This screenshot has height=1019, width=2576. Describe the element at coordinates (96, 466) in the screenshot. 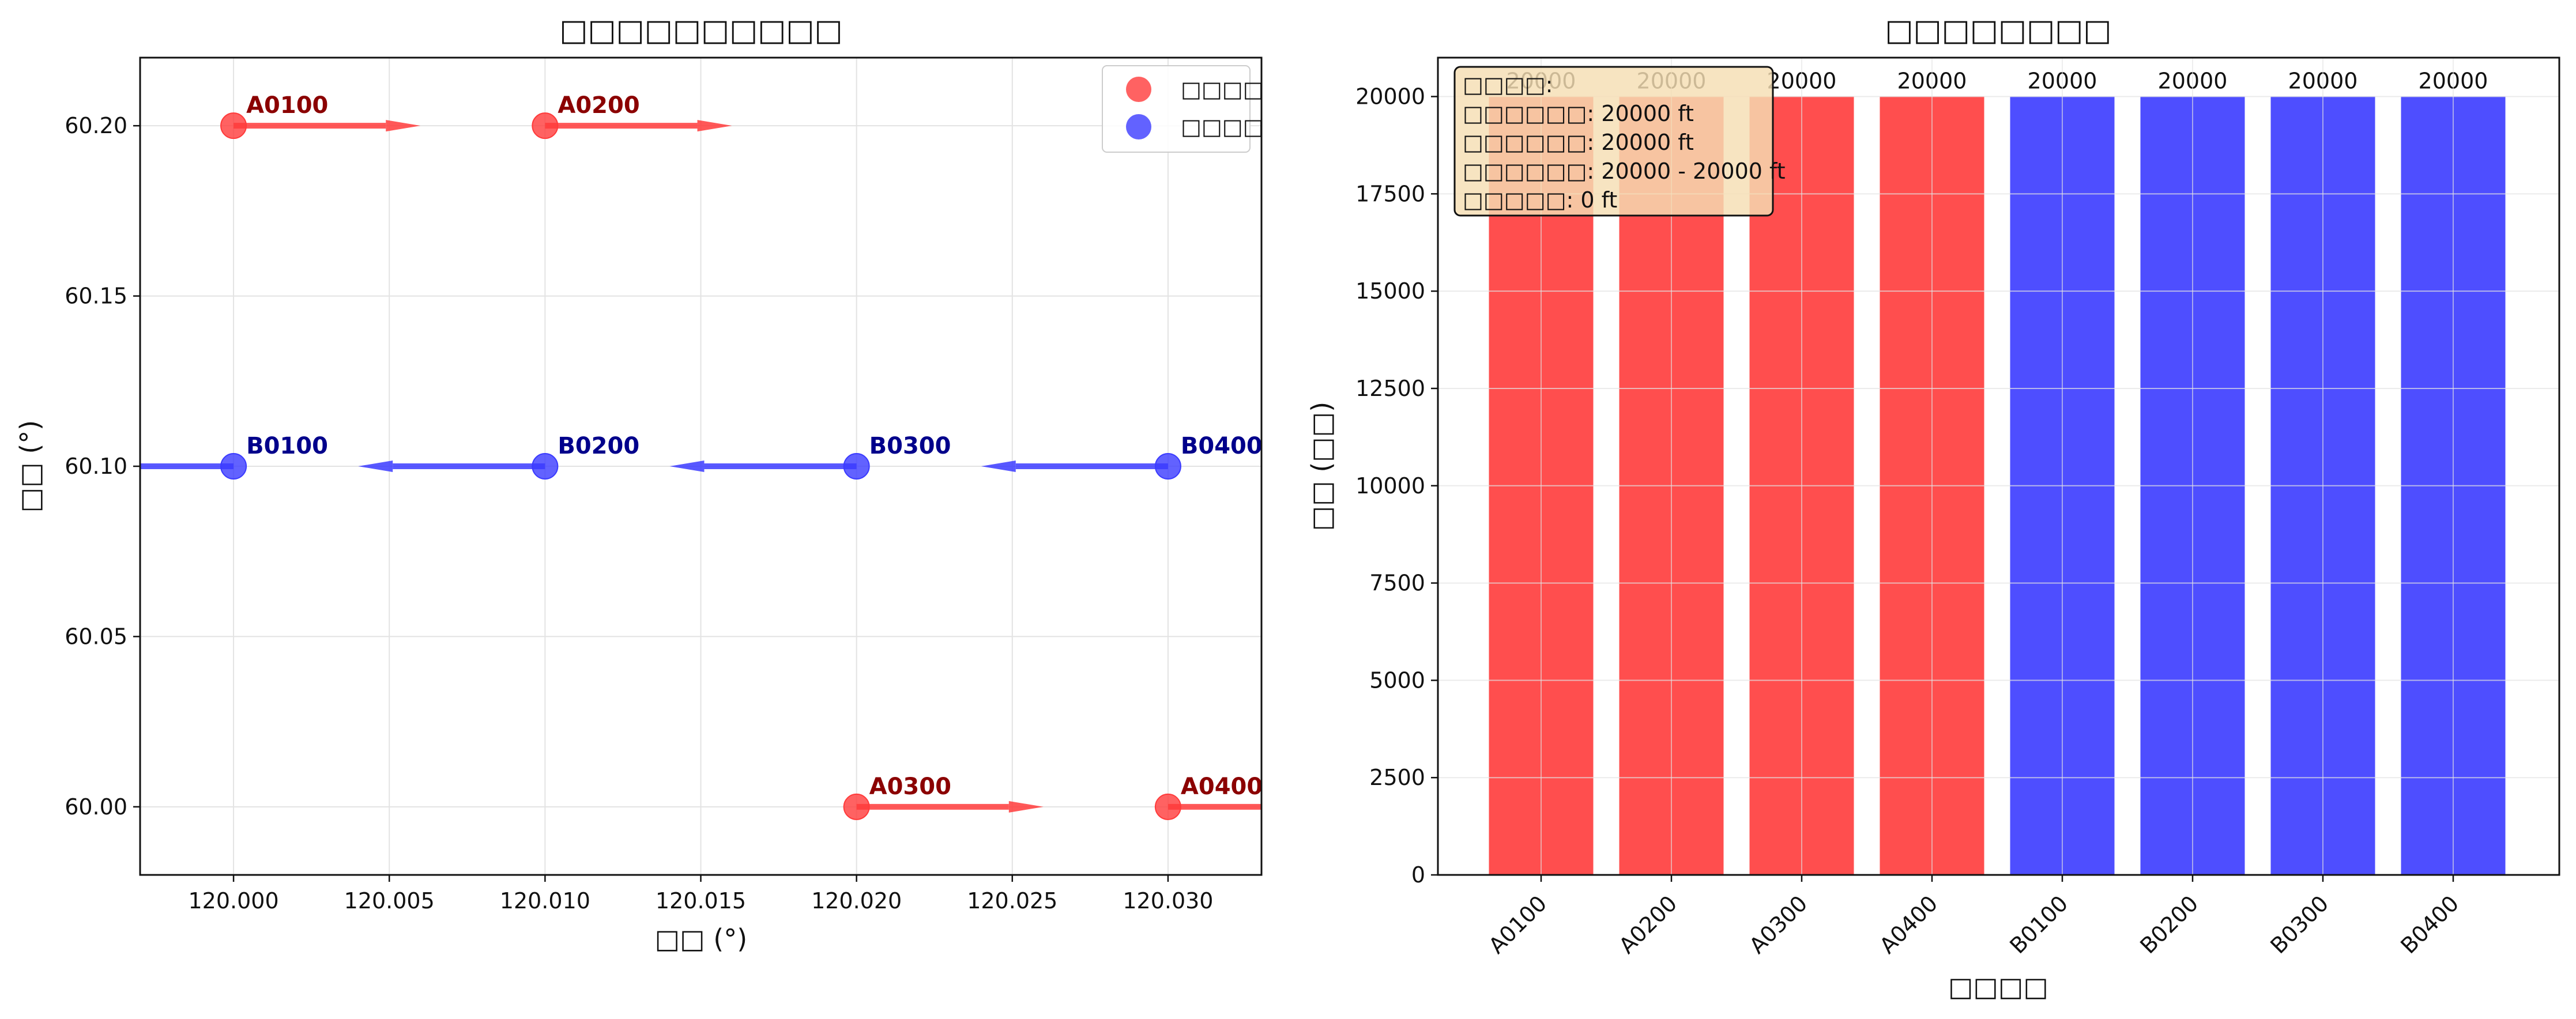

I see `scatter-ytick-label: 60.10` at that location.